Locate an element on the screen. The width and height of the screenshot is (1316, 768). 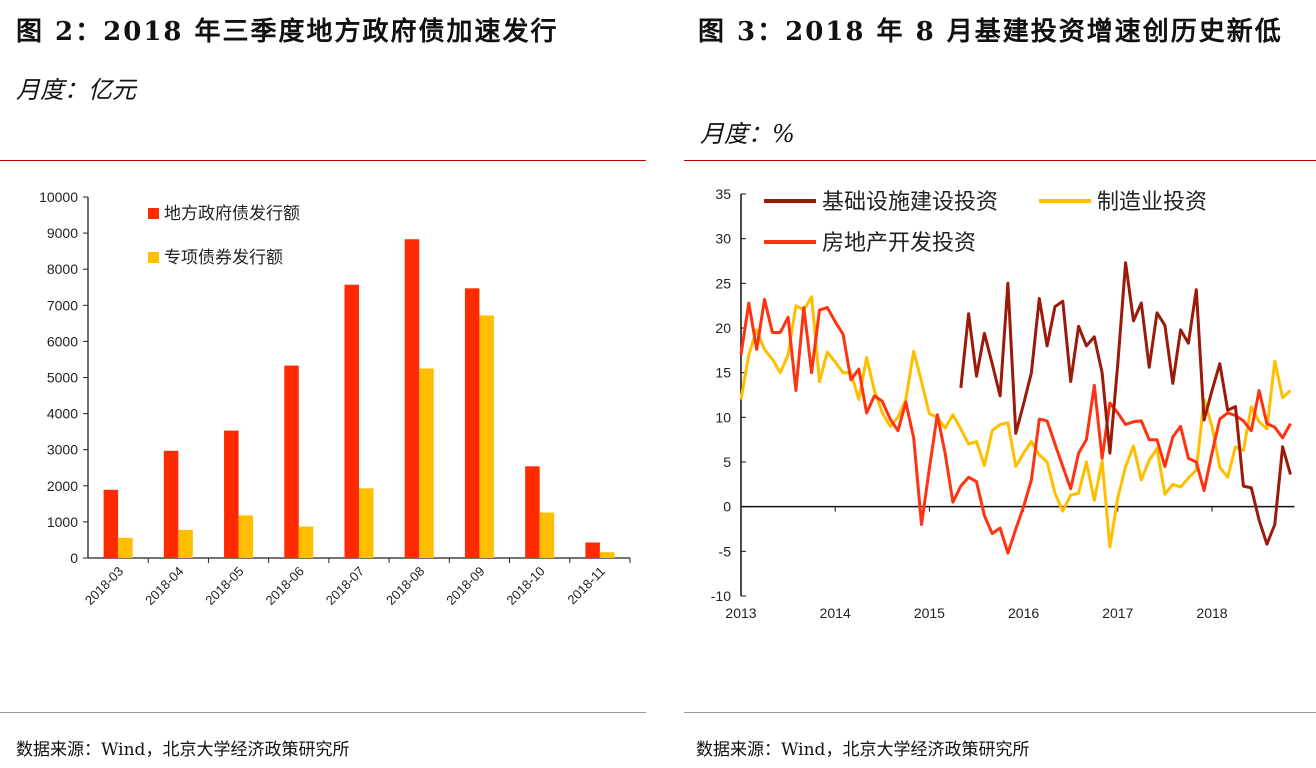
x-tick-label: 2016 is located at coordinates (1023, 613).